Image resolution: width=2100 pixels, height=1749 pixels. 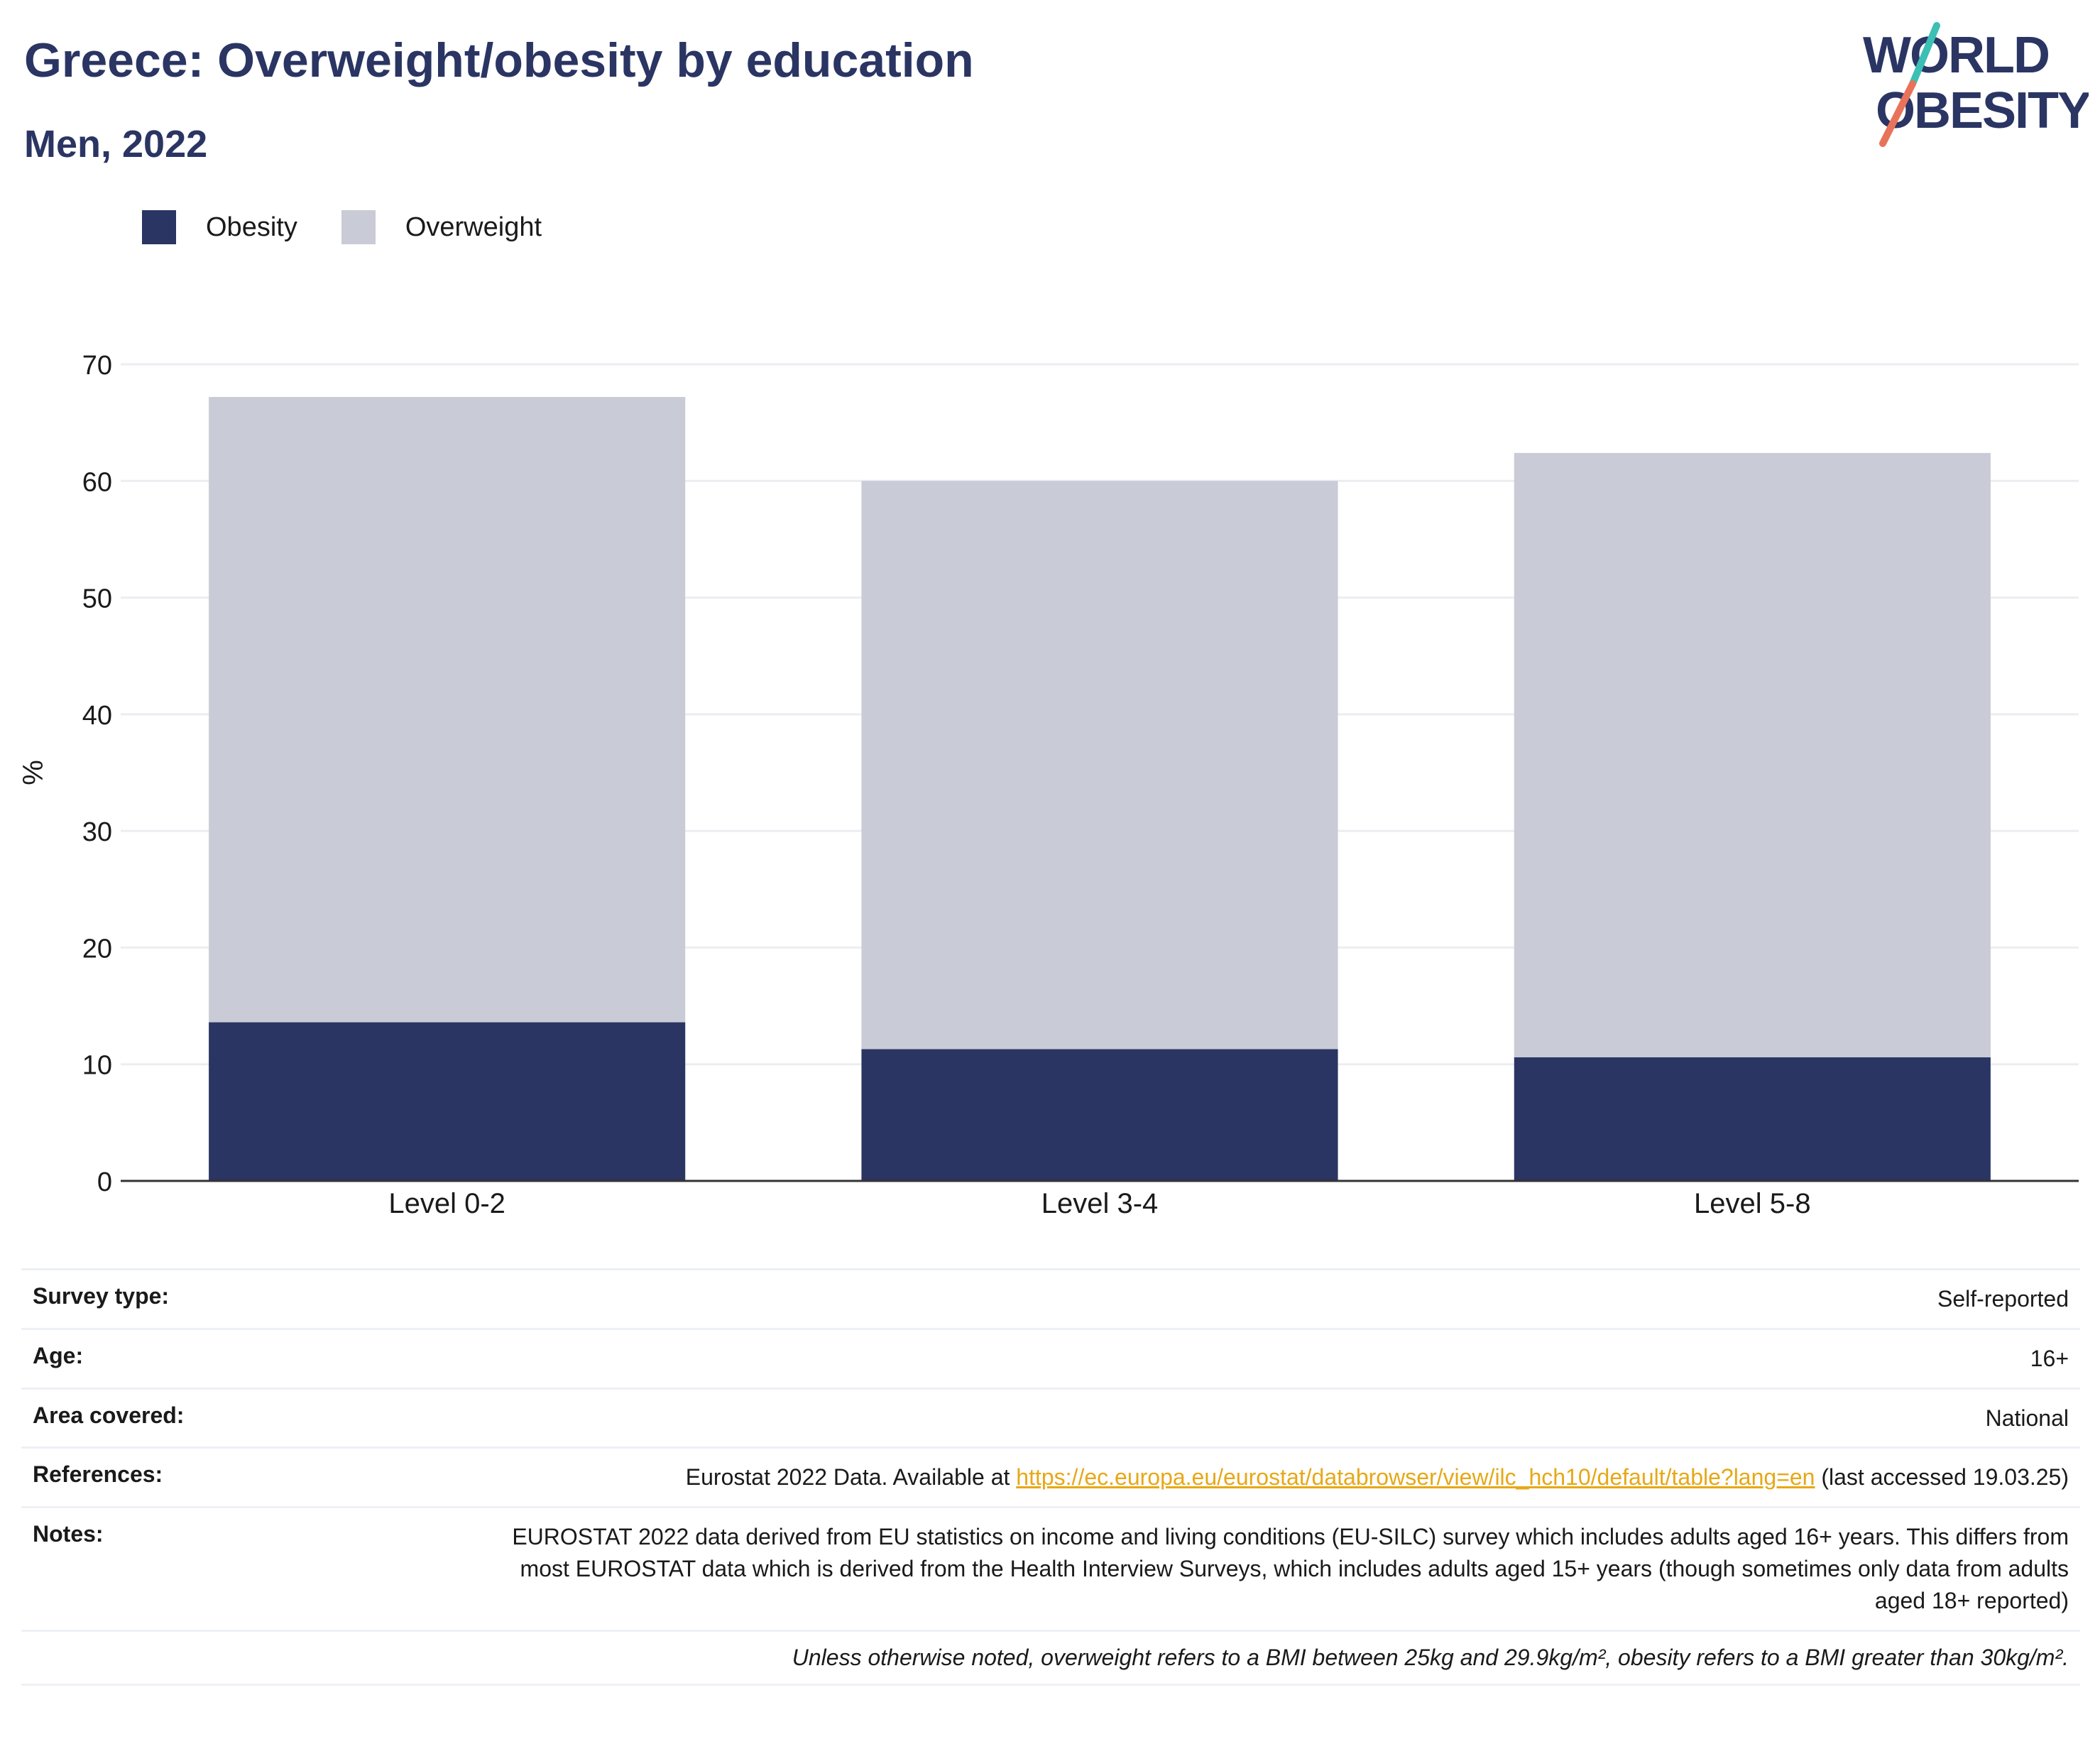 I want to click on meta-value: Self-reported, so click(x=1289, y=1298).